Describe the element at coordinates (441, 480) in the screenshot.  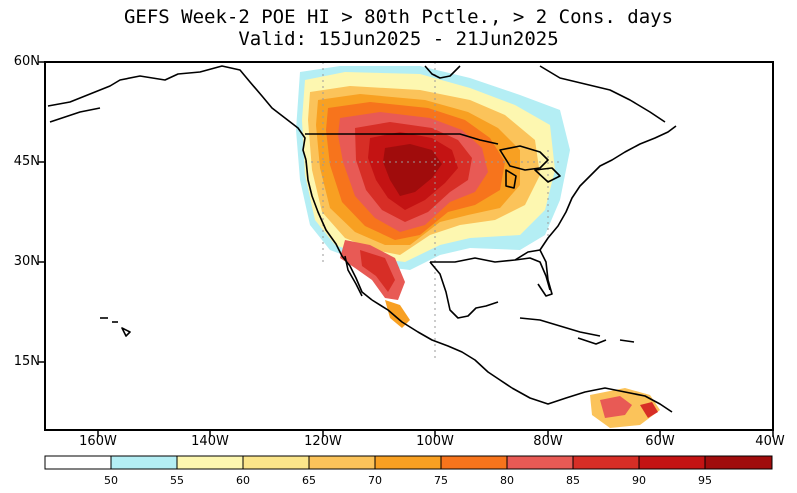
I see `colorbar-label-75: 75` at that location.